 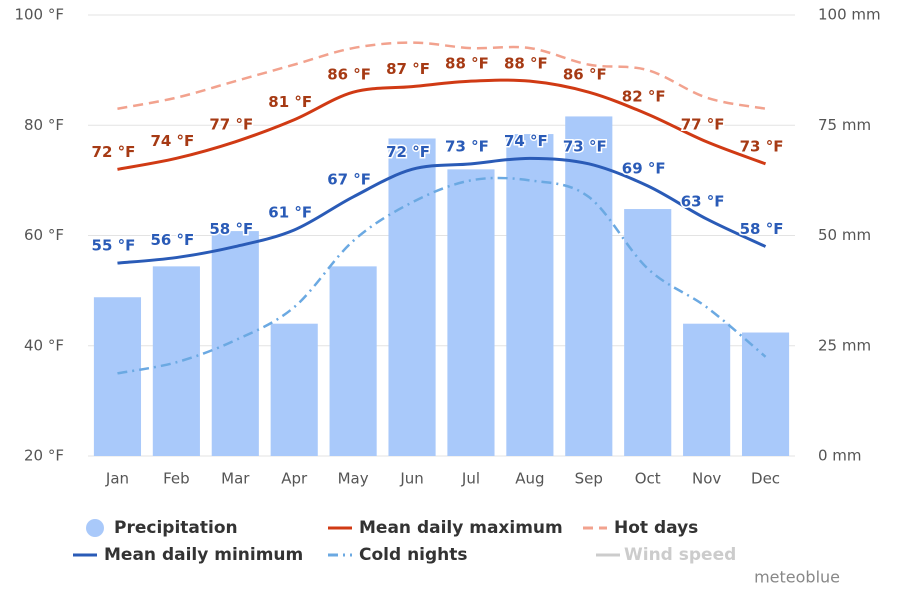 What do you see at coordinates (44, 345) in the screenshot?
I see `y-tick-label: 40 °F` at bounding box center [44, 345].